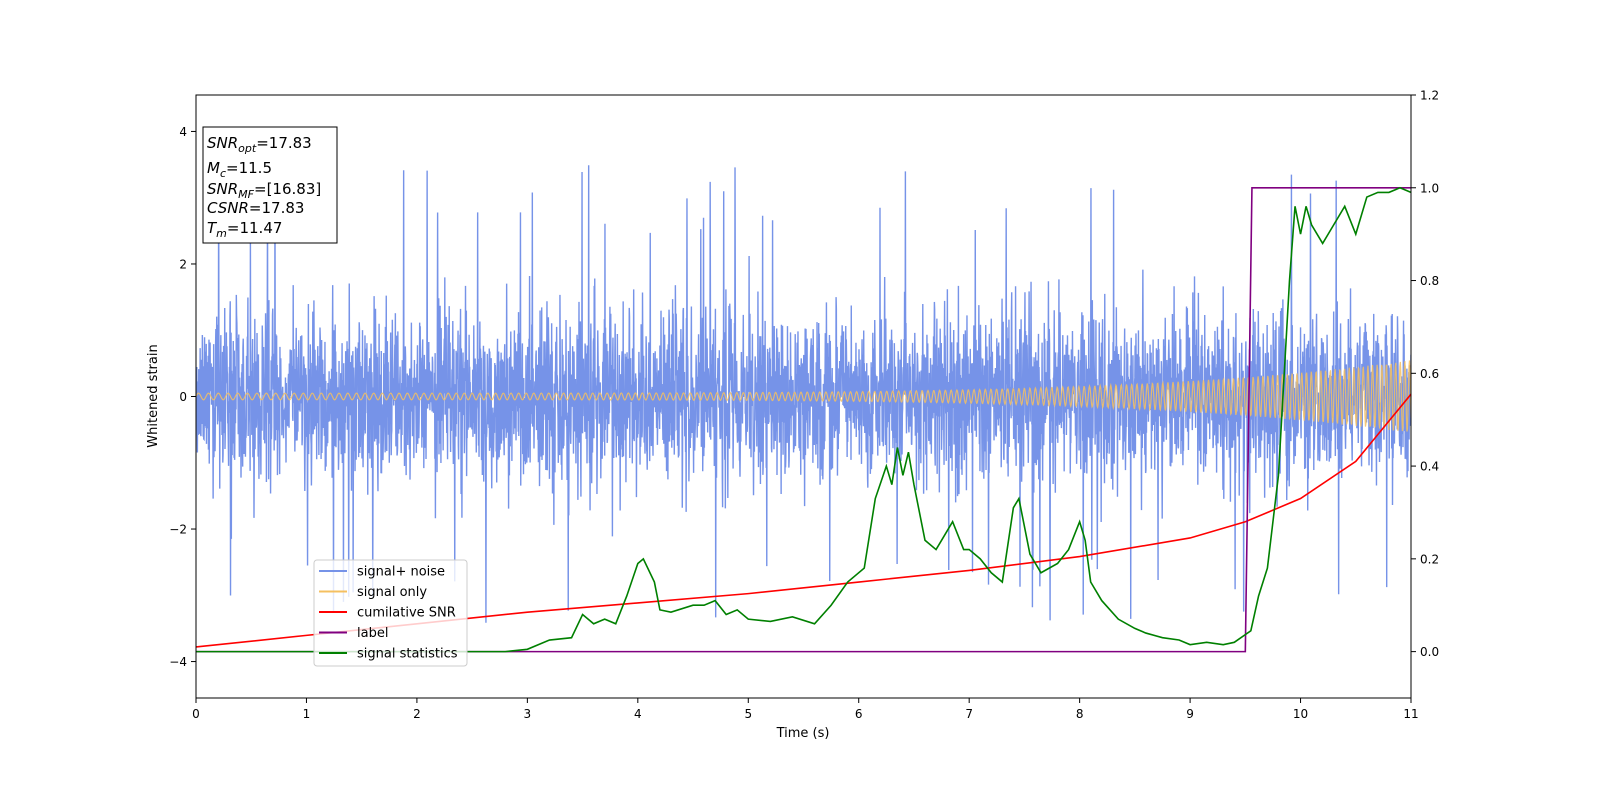  What do you see at coordinates (401, 572) in the screenshot?
I see `legend-label-signal-noise: signal+ noise` at bounding box center [401, 572].